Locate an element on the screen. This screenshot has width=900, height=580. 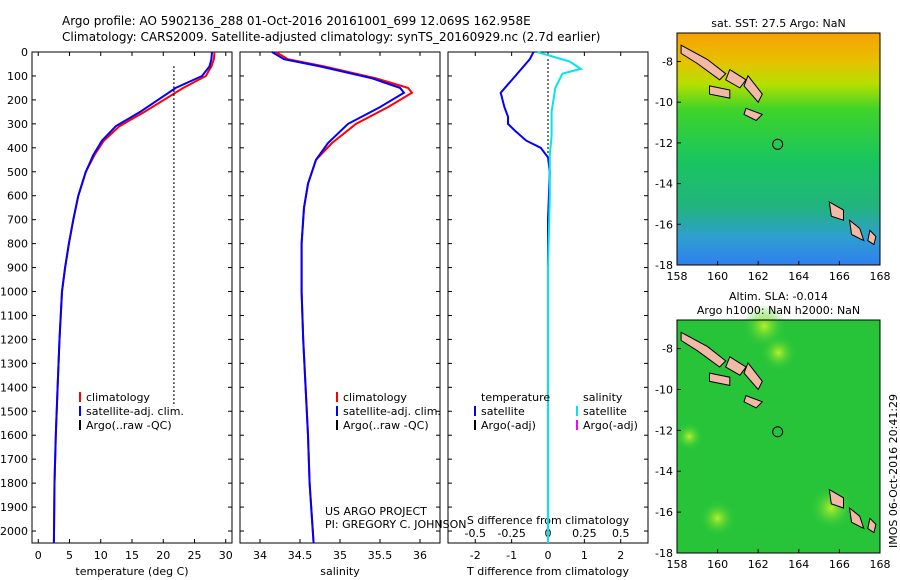
x-axis-label: temperature (deg C) is located at coordinates (131, 571).